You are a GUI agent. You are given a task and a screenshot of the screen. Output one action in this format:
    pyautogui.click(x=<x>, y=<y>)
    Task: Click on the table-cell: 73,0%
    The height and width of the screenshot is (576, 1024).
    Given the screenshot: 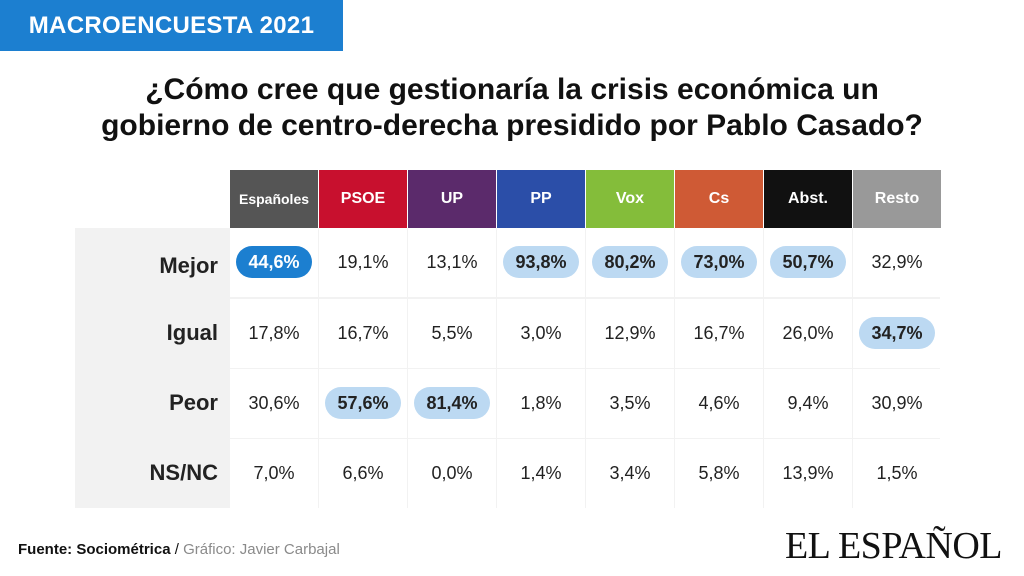 What is the action you would take?
    pyautogui.click(x=719, y=262)
    